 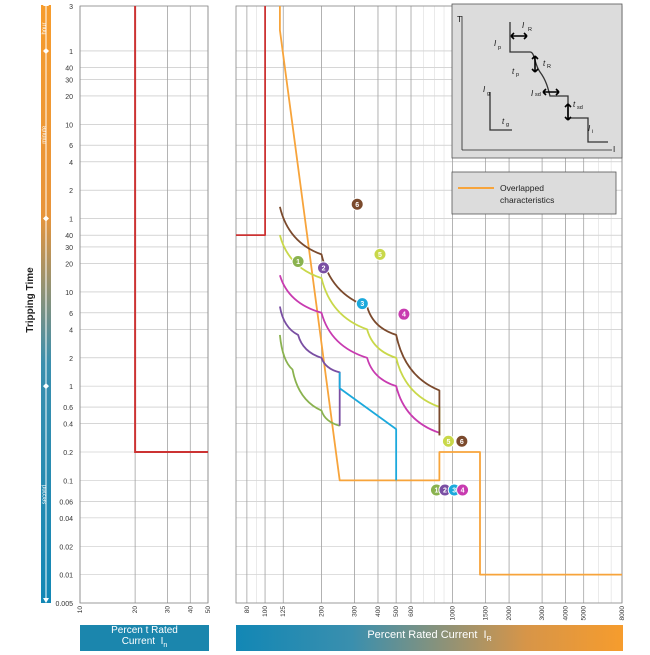 I want to click on ytick-label: 0.005, so click(x=64, y=604).